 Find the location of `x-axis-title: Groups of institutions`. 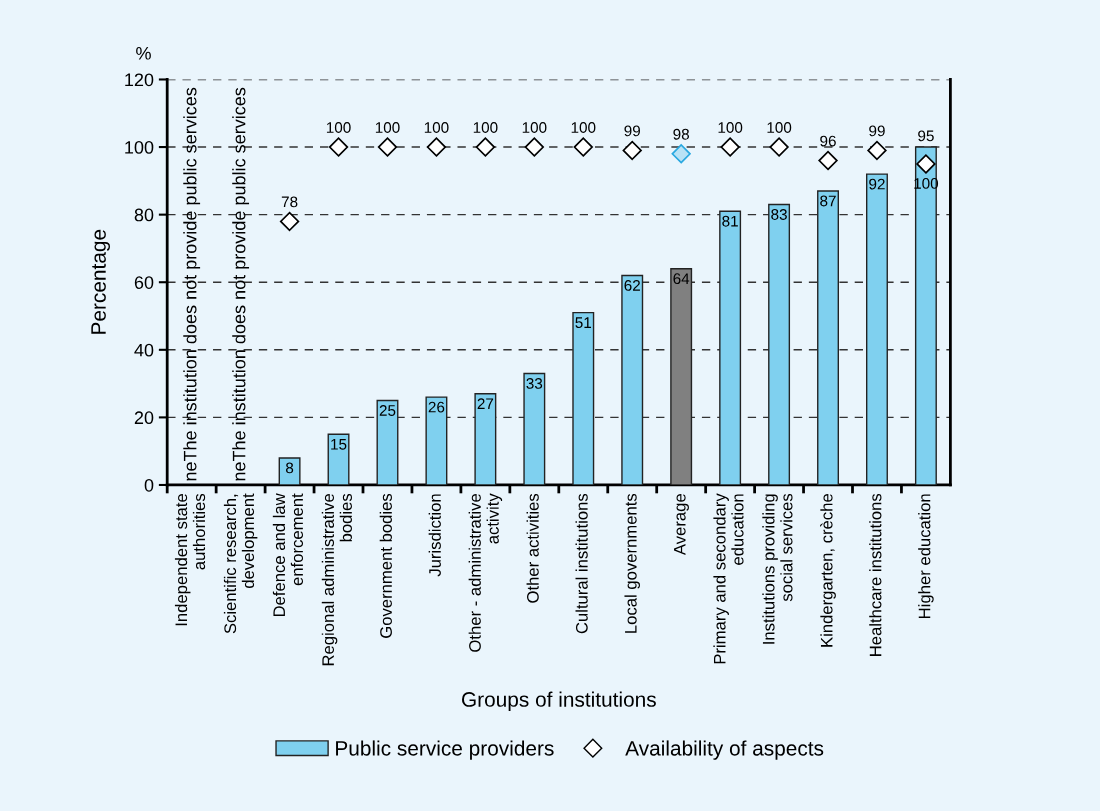

x-axis-title: Groups of institutions is located at coordinates (559, 701).